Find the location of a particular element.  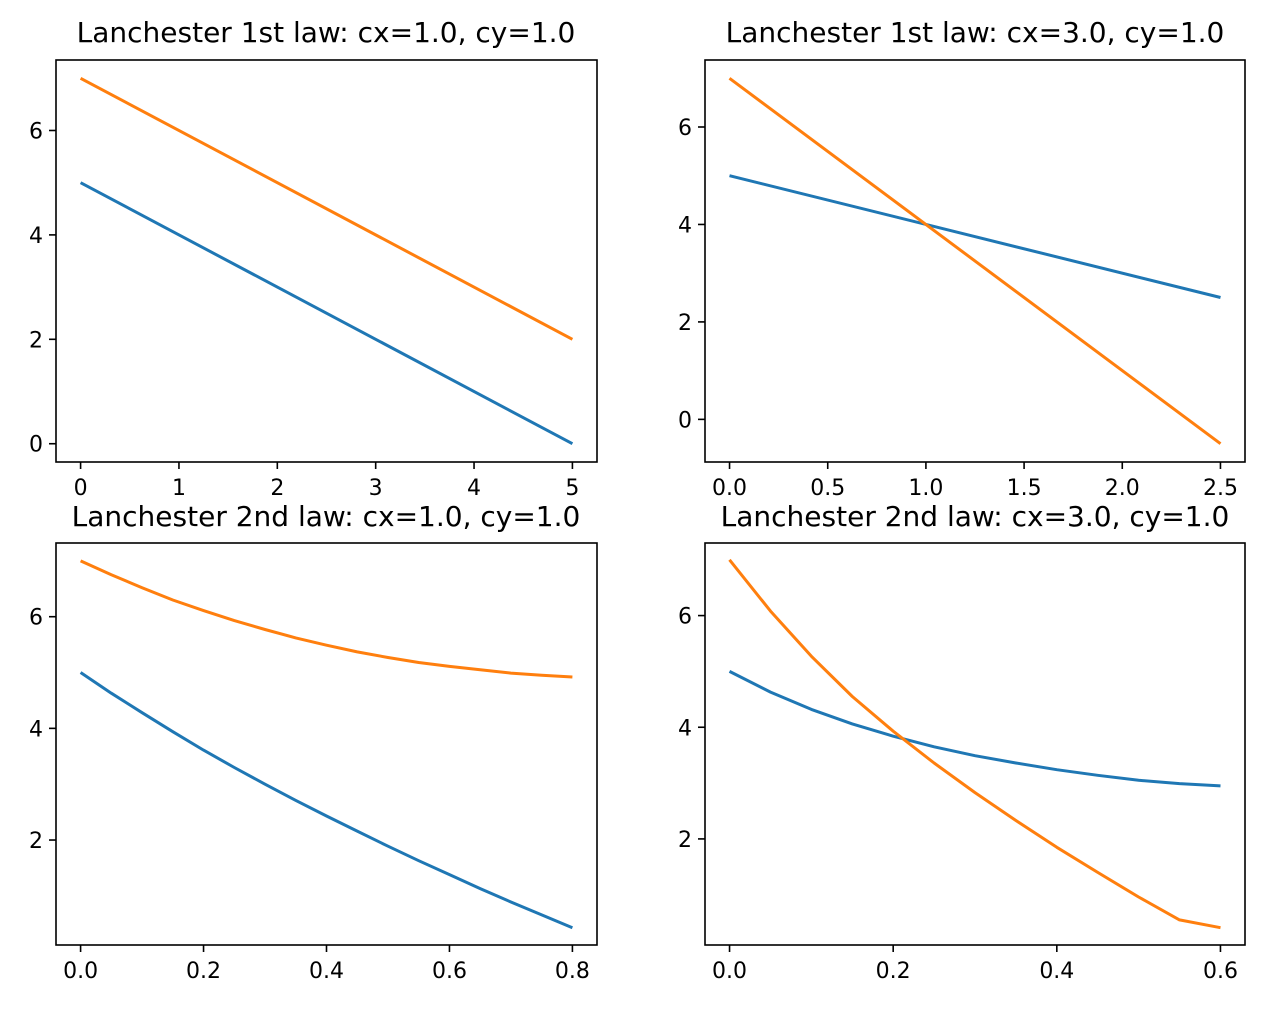

subplot-4-series-2-line is located at coordinates (974, 744).